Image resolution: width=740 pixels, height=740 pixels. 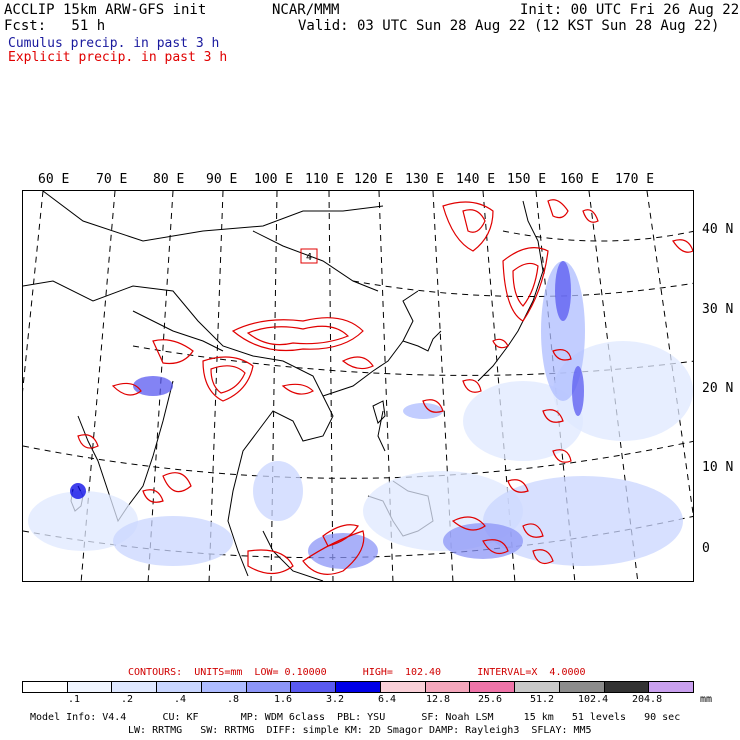 What do you see at coordinates (718, 229) in the screenshot?
I see `lat-label: 40 N` at bounding box center [718, 229].